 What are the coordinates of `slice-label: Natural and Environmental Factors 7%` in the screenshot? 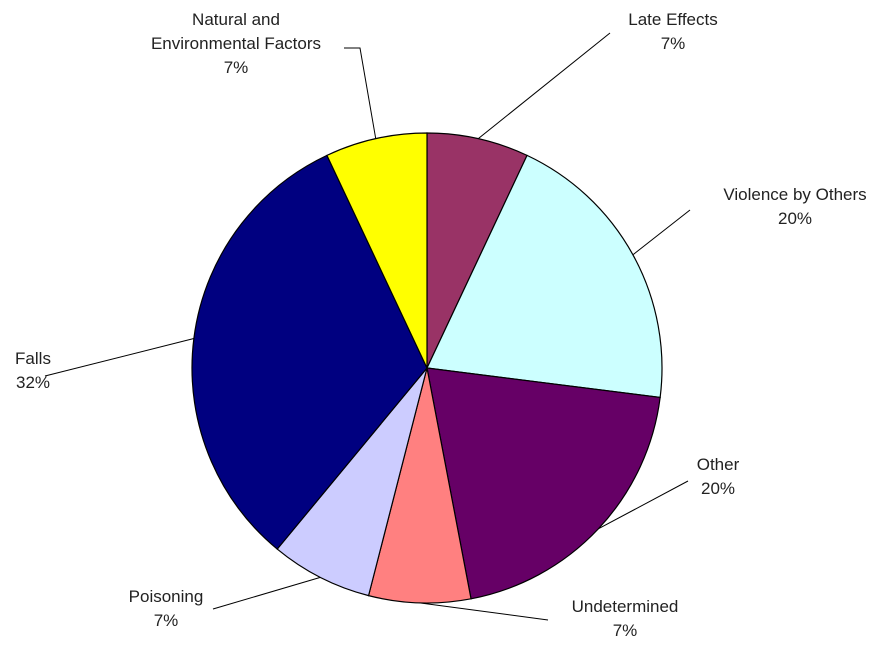 It's located at (236, 44).